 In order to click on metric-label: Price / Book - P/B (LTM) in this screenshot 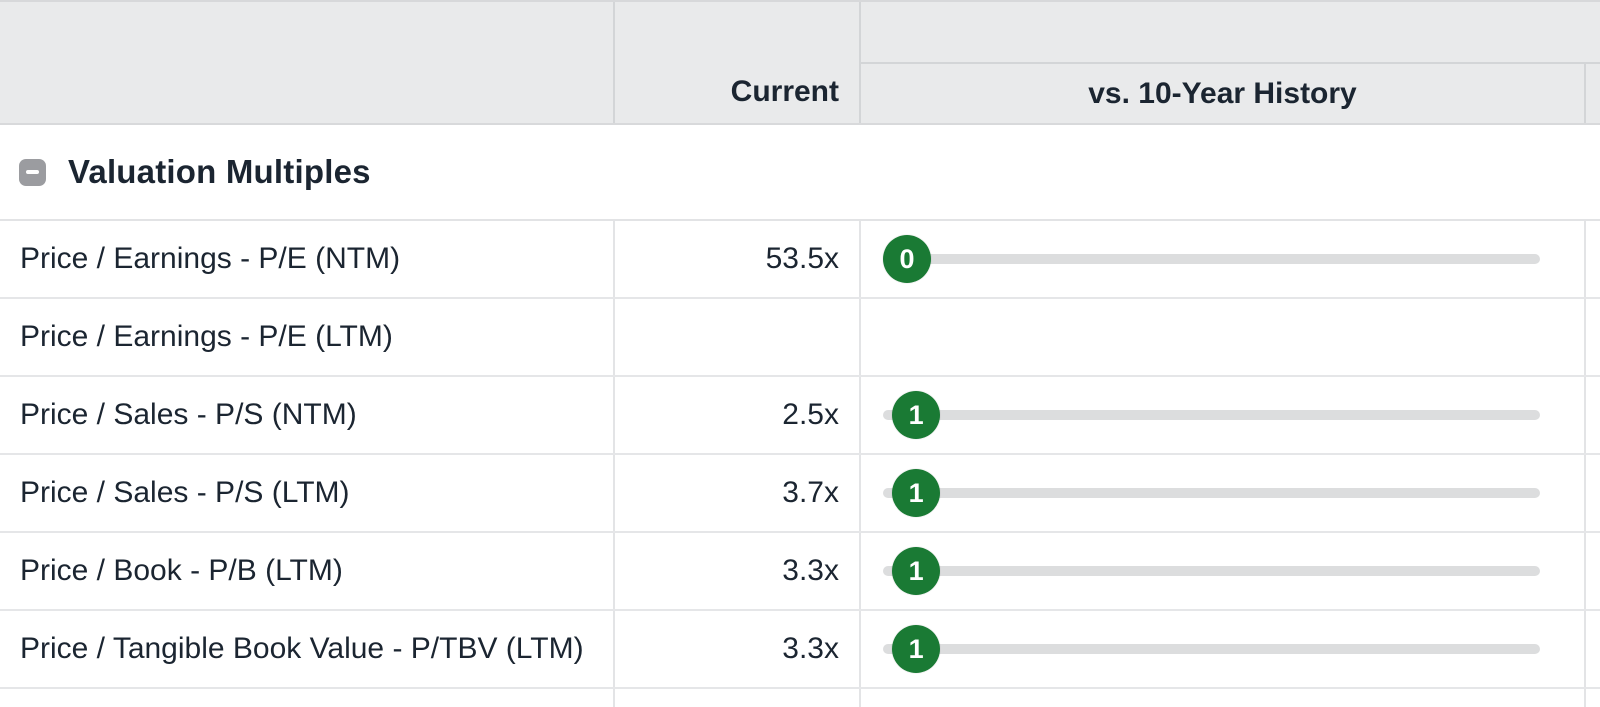, I will do `click(307, 571)`.